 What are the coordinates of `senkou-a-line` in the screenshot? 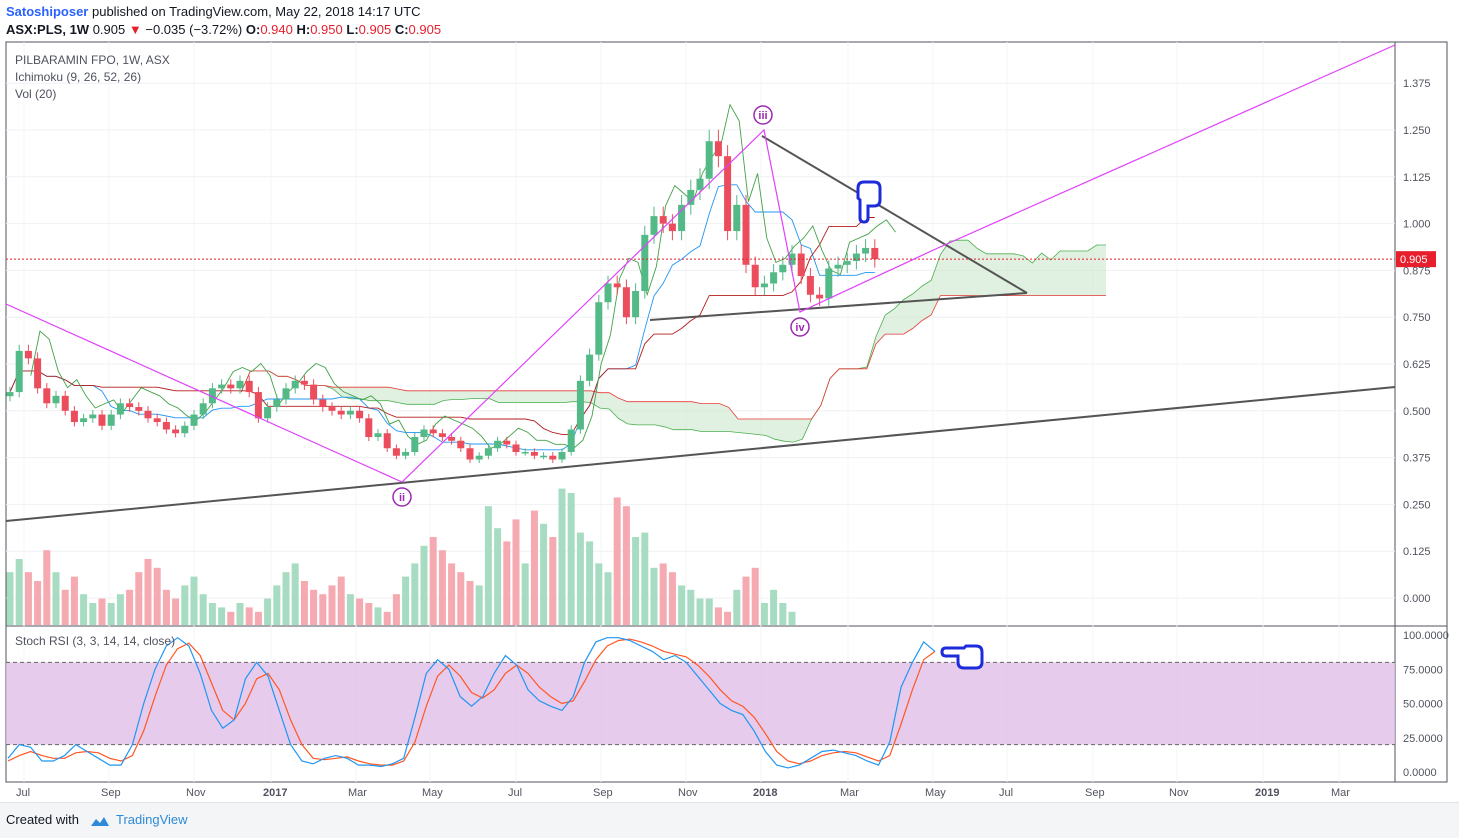 It's located at (673, 341).